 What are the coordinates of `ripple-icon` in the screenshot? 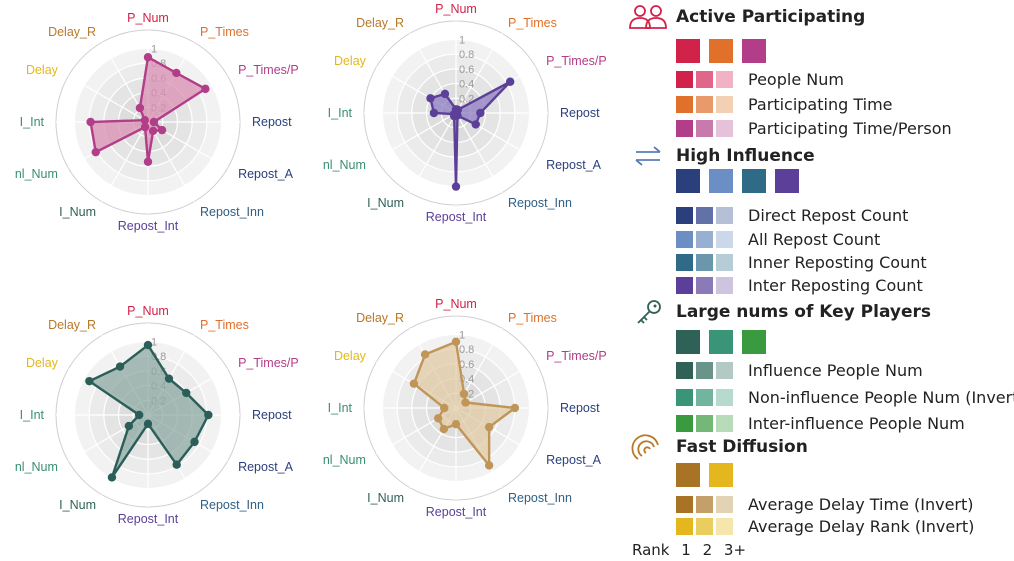 It's located at (645, 447).